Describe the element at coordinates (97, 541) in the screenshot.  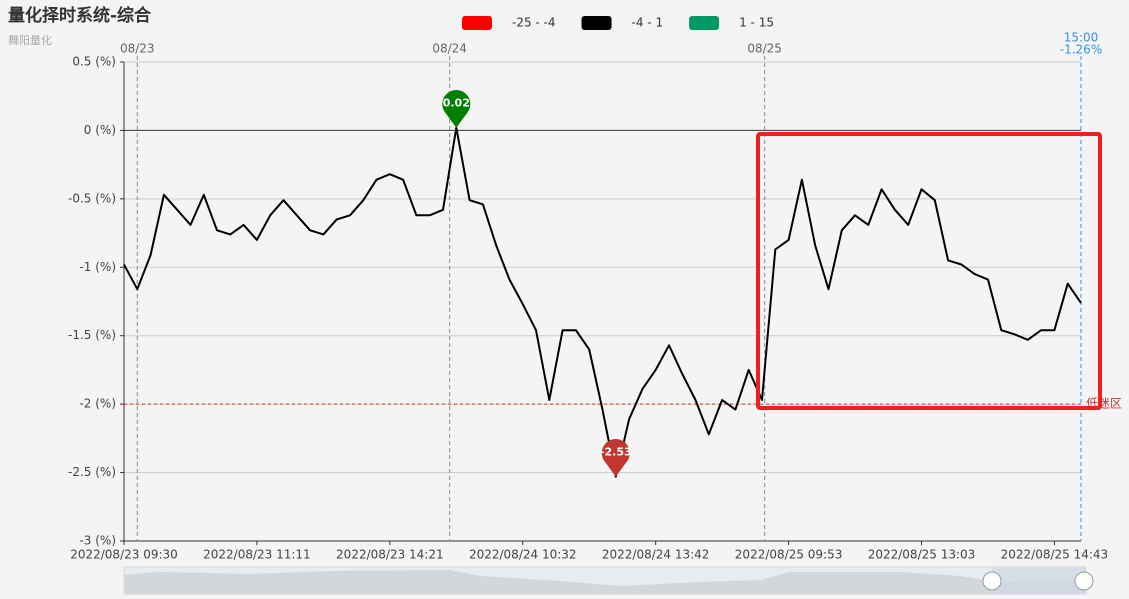
I see `y-tick-label: -3 (%)` at that location.